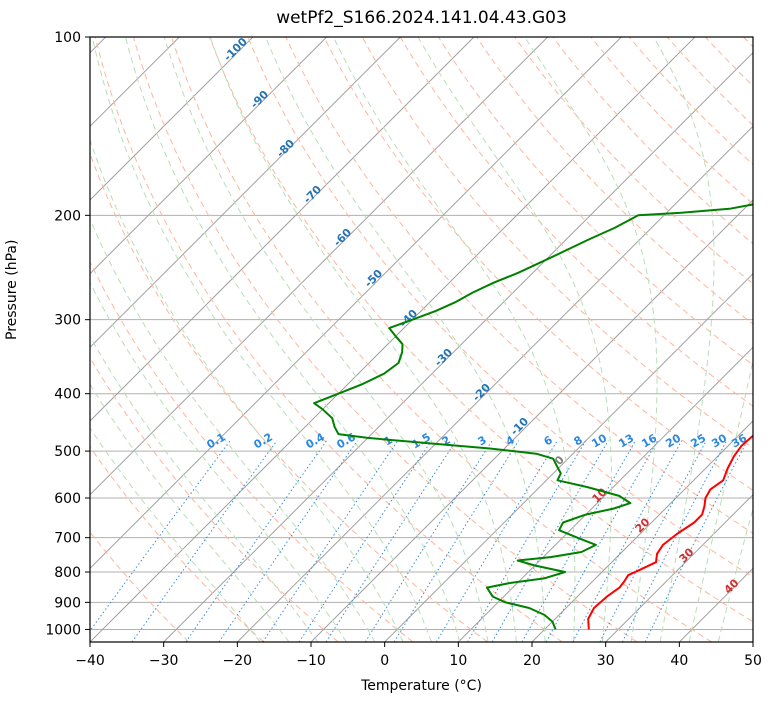  I want to click on moist-adiabat-label: -100, so click(235, 49).